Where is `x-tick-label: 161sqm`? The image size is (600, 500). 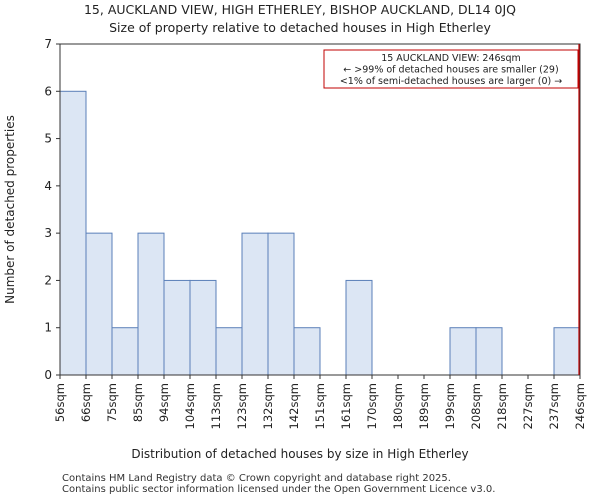
x-tick-label: 161sqm is located at coordinates (346, 406).